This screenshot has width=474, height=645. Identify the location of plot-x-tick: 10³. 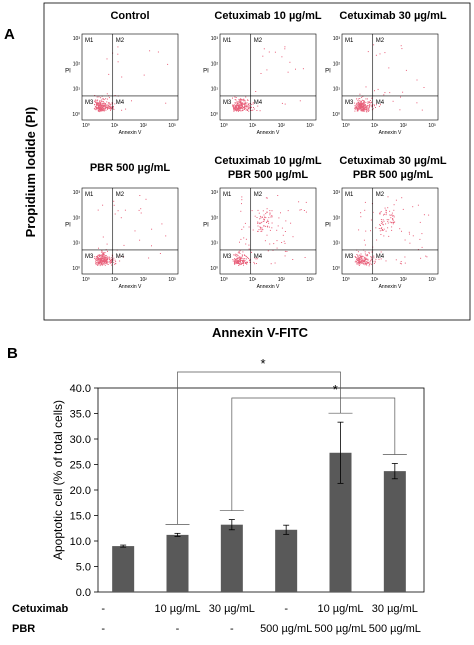
(432, 126).